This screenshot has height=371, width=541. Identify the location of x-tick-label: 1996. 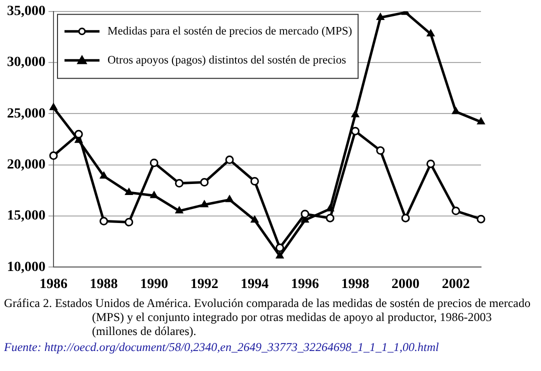
(304, 284).